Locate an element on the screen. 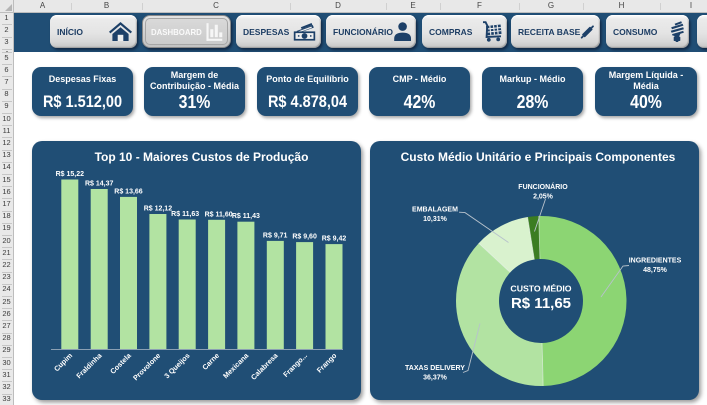 The image size is (707, 405). svg-text: Frango is located at coordinates (327, 363).